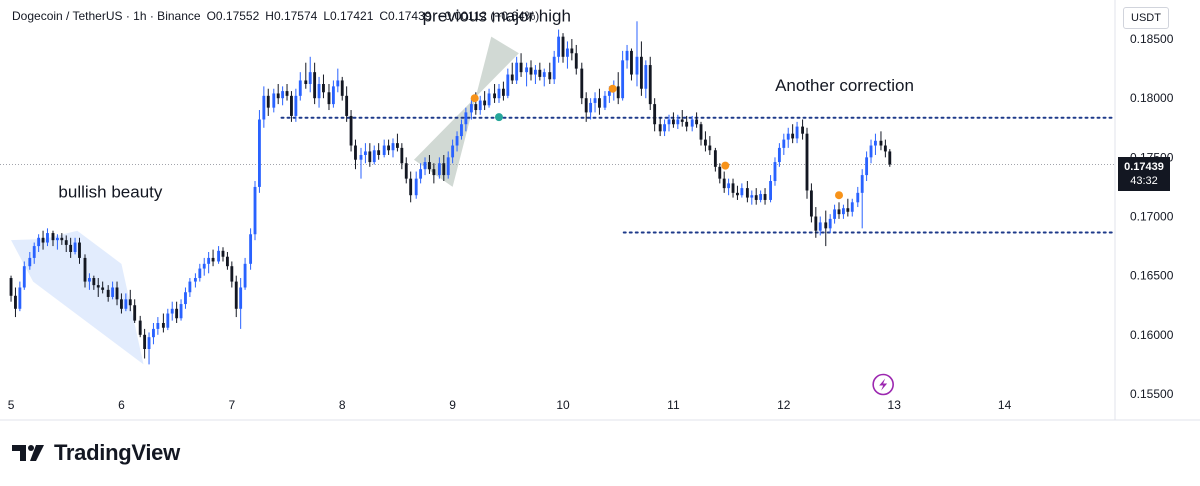 The image size is (1200, 486). I want to click on symbol-name: Dogecoin / TetherUS · 1h · Binance, so click(106, 16).